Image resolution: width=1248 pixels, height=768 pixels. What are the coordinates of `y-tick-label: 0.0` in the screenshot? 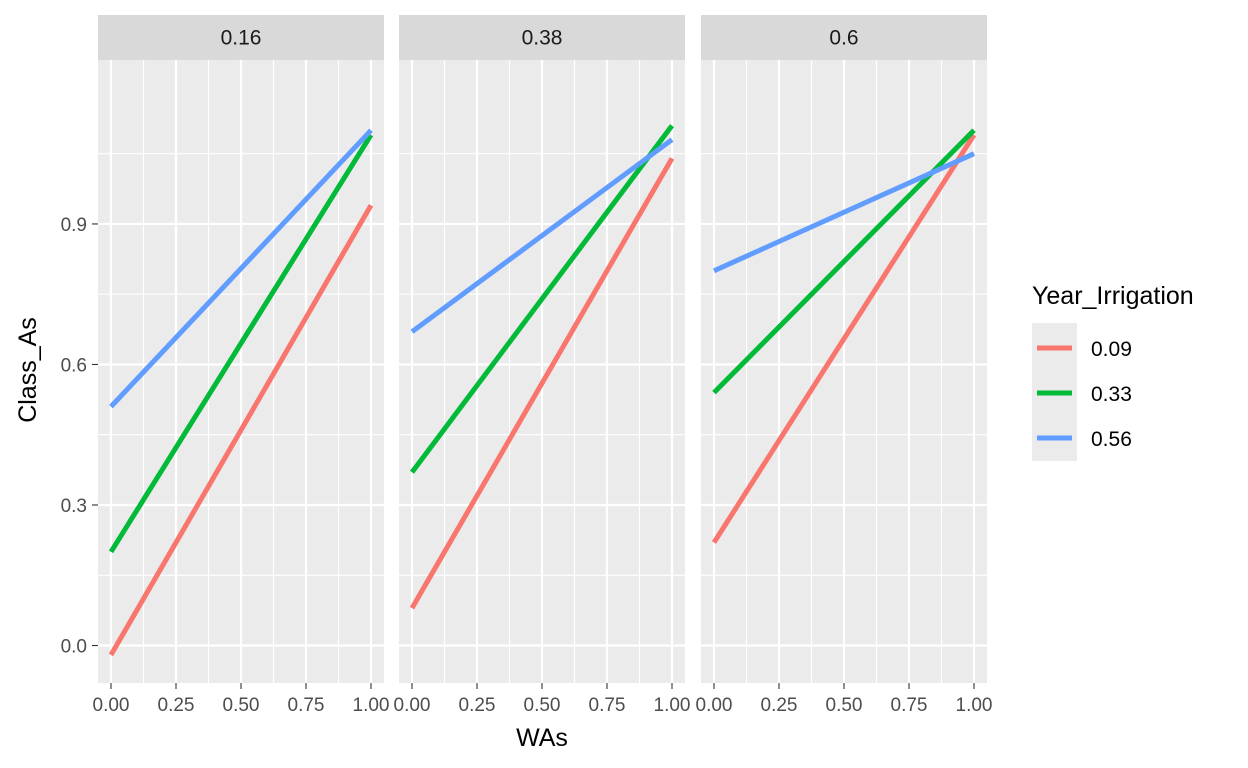 It's located at (74, 647).